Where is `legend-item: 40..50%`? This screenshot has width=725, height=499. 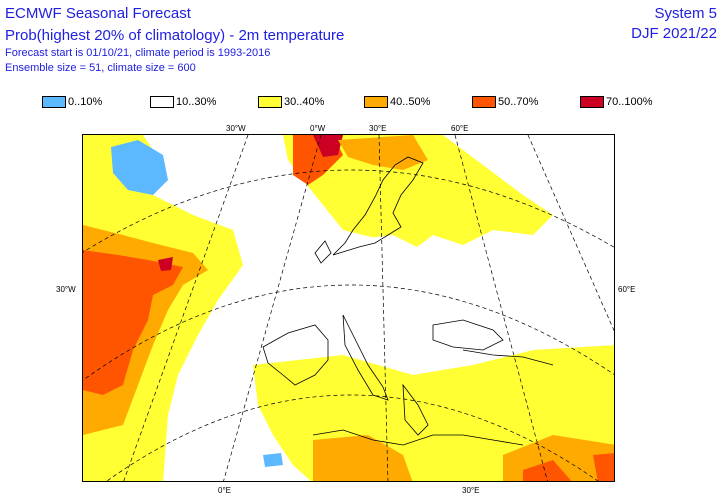
legend-item: 40..50% is located at coordinates (397, 102).